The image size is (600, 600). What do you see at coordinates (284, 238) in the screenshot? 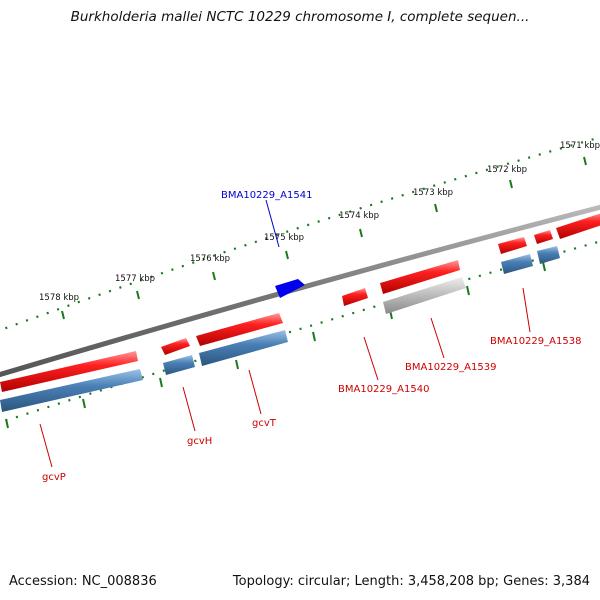
I see `ruler-label-1575: 1575 kbp` at bounding box center [284, 238].